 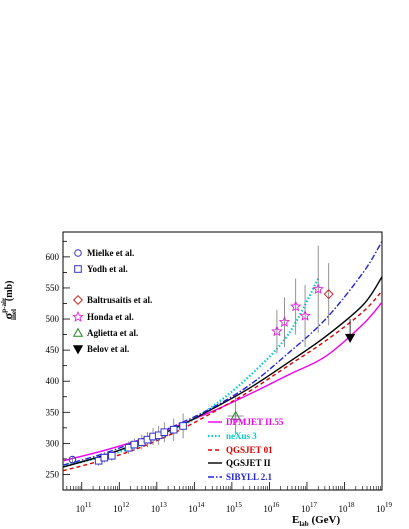 What do you see at coordinates (159, 507) in the screenshot?
I see `x-tick-label: 1013` at bounding box center [159, 507].